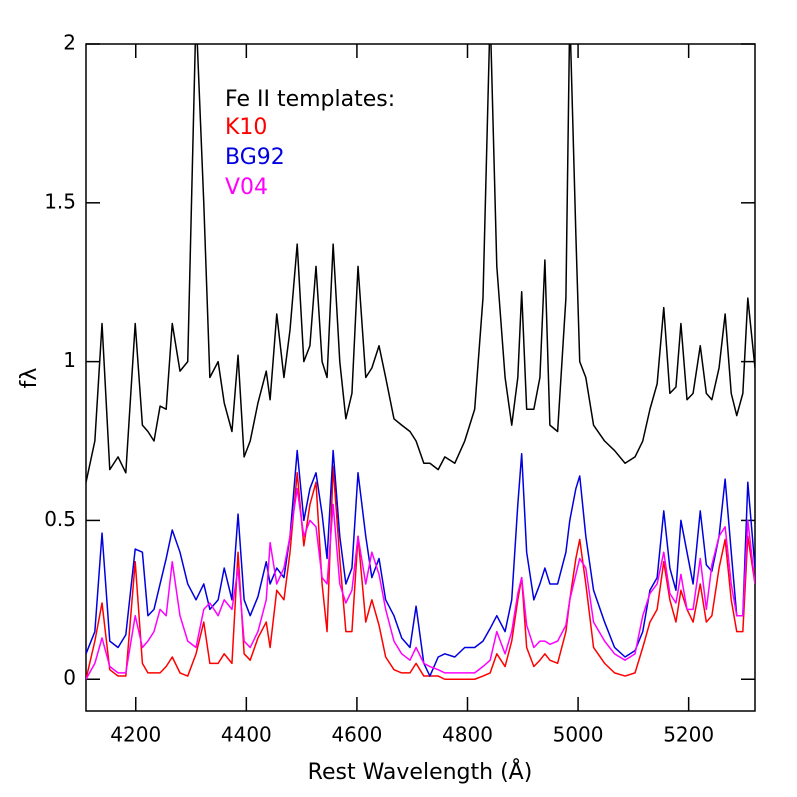  Describe the element at coordinates (69, 360) in the screenshot. I see `y-tick-label: 1` at that location.